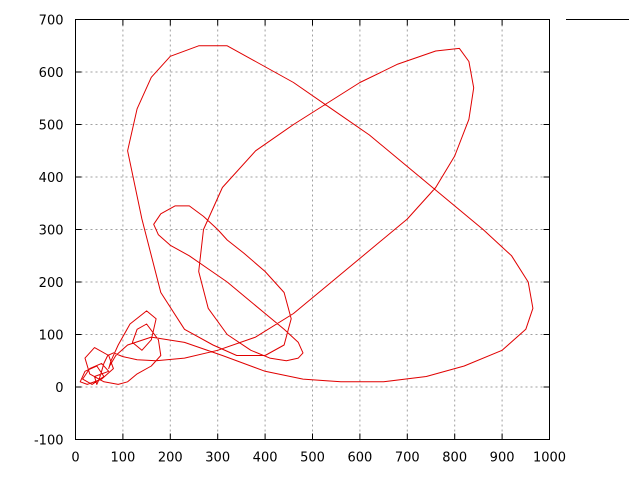  I want to click on x-tick-label: 200, so click(170, 458).